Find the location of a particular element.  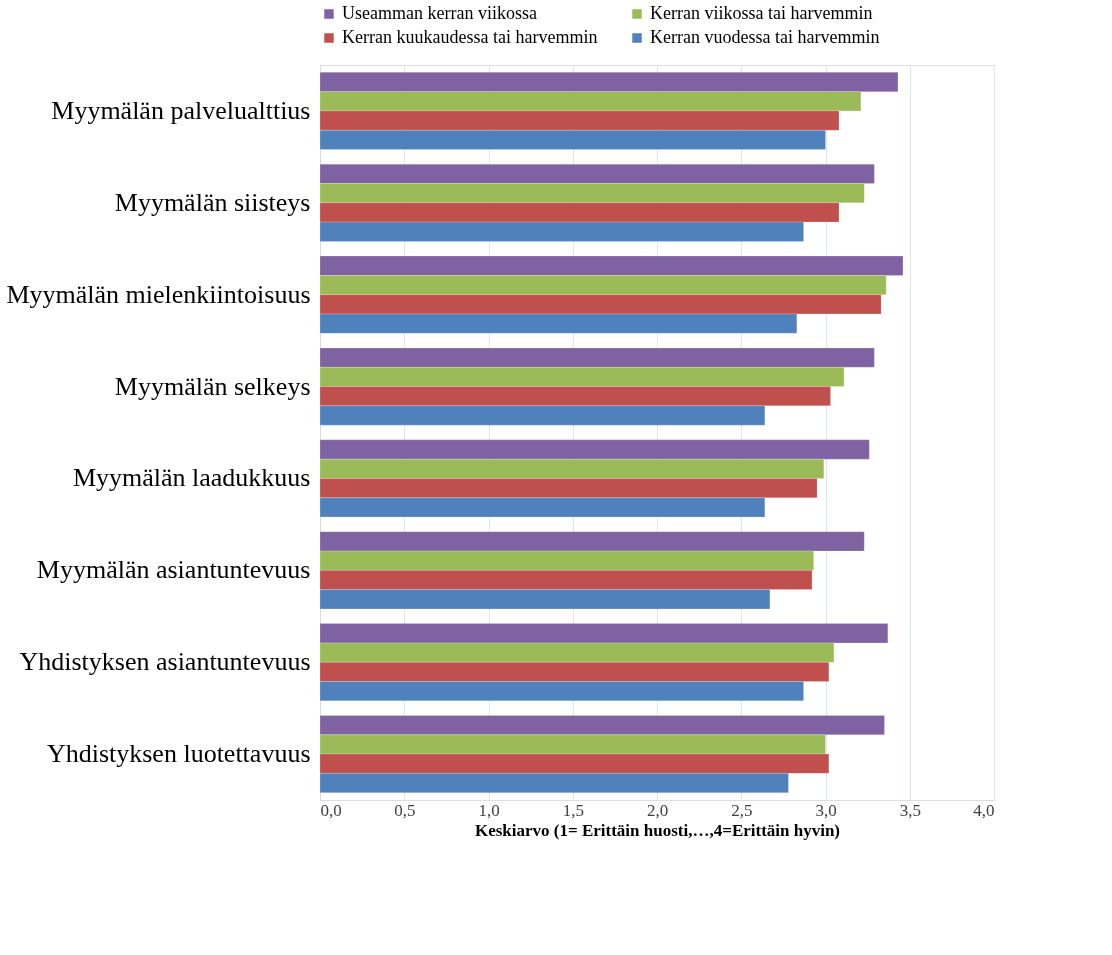

y-tick-label: Myymälän palvelualttius is located at coordinates (181, 110).